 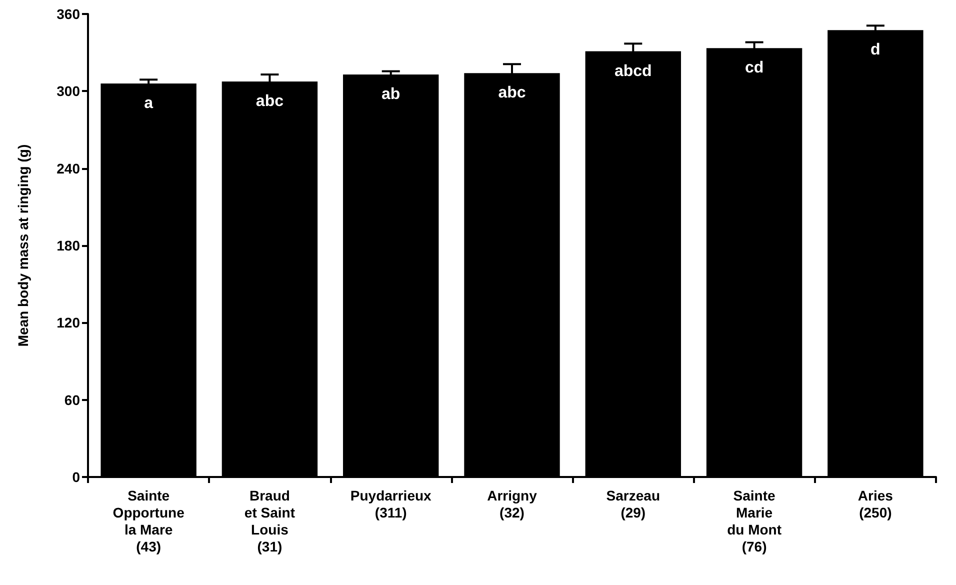 What do you see at coordinates (149, 103) in the screenshot?
I see `data-label: a` at bounding box center [149, 103].